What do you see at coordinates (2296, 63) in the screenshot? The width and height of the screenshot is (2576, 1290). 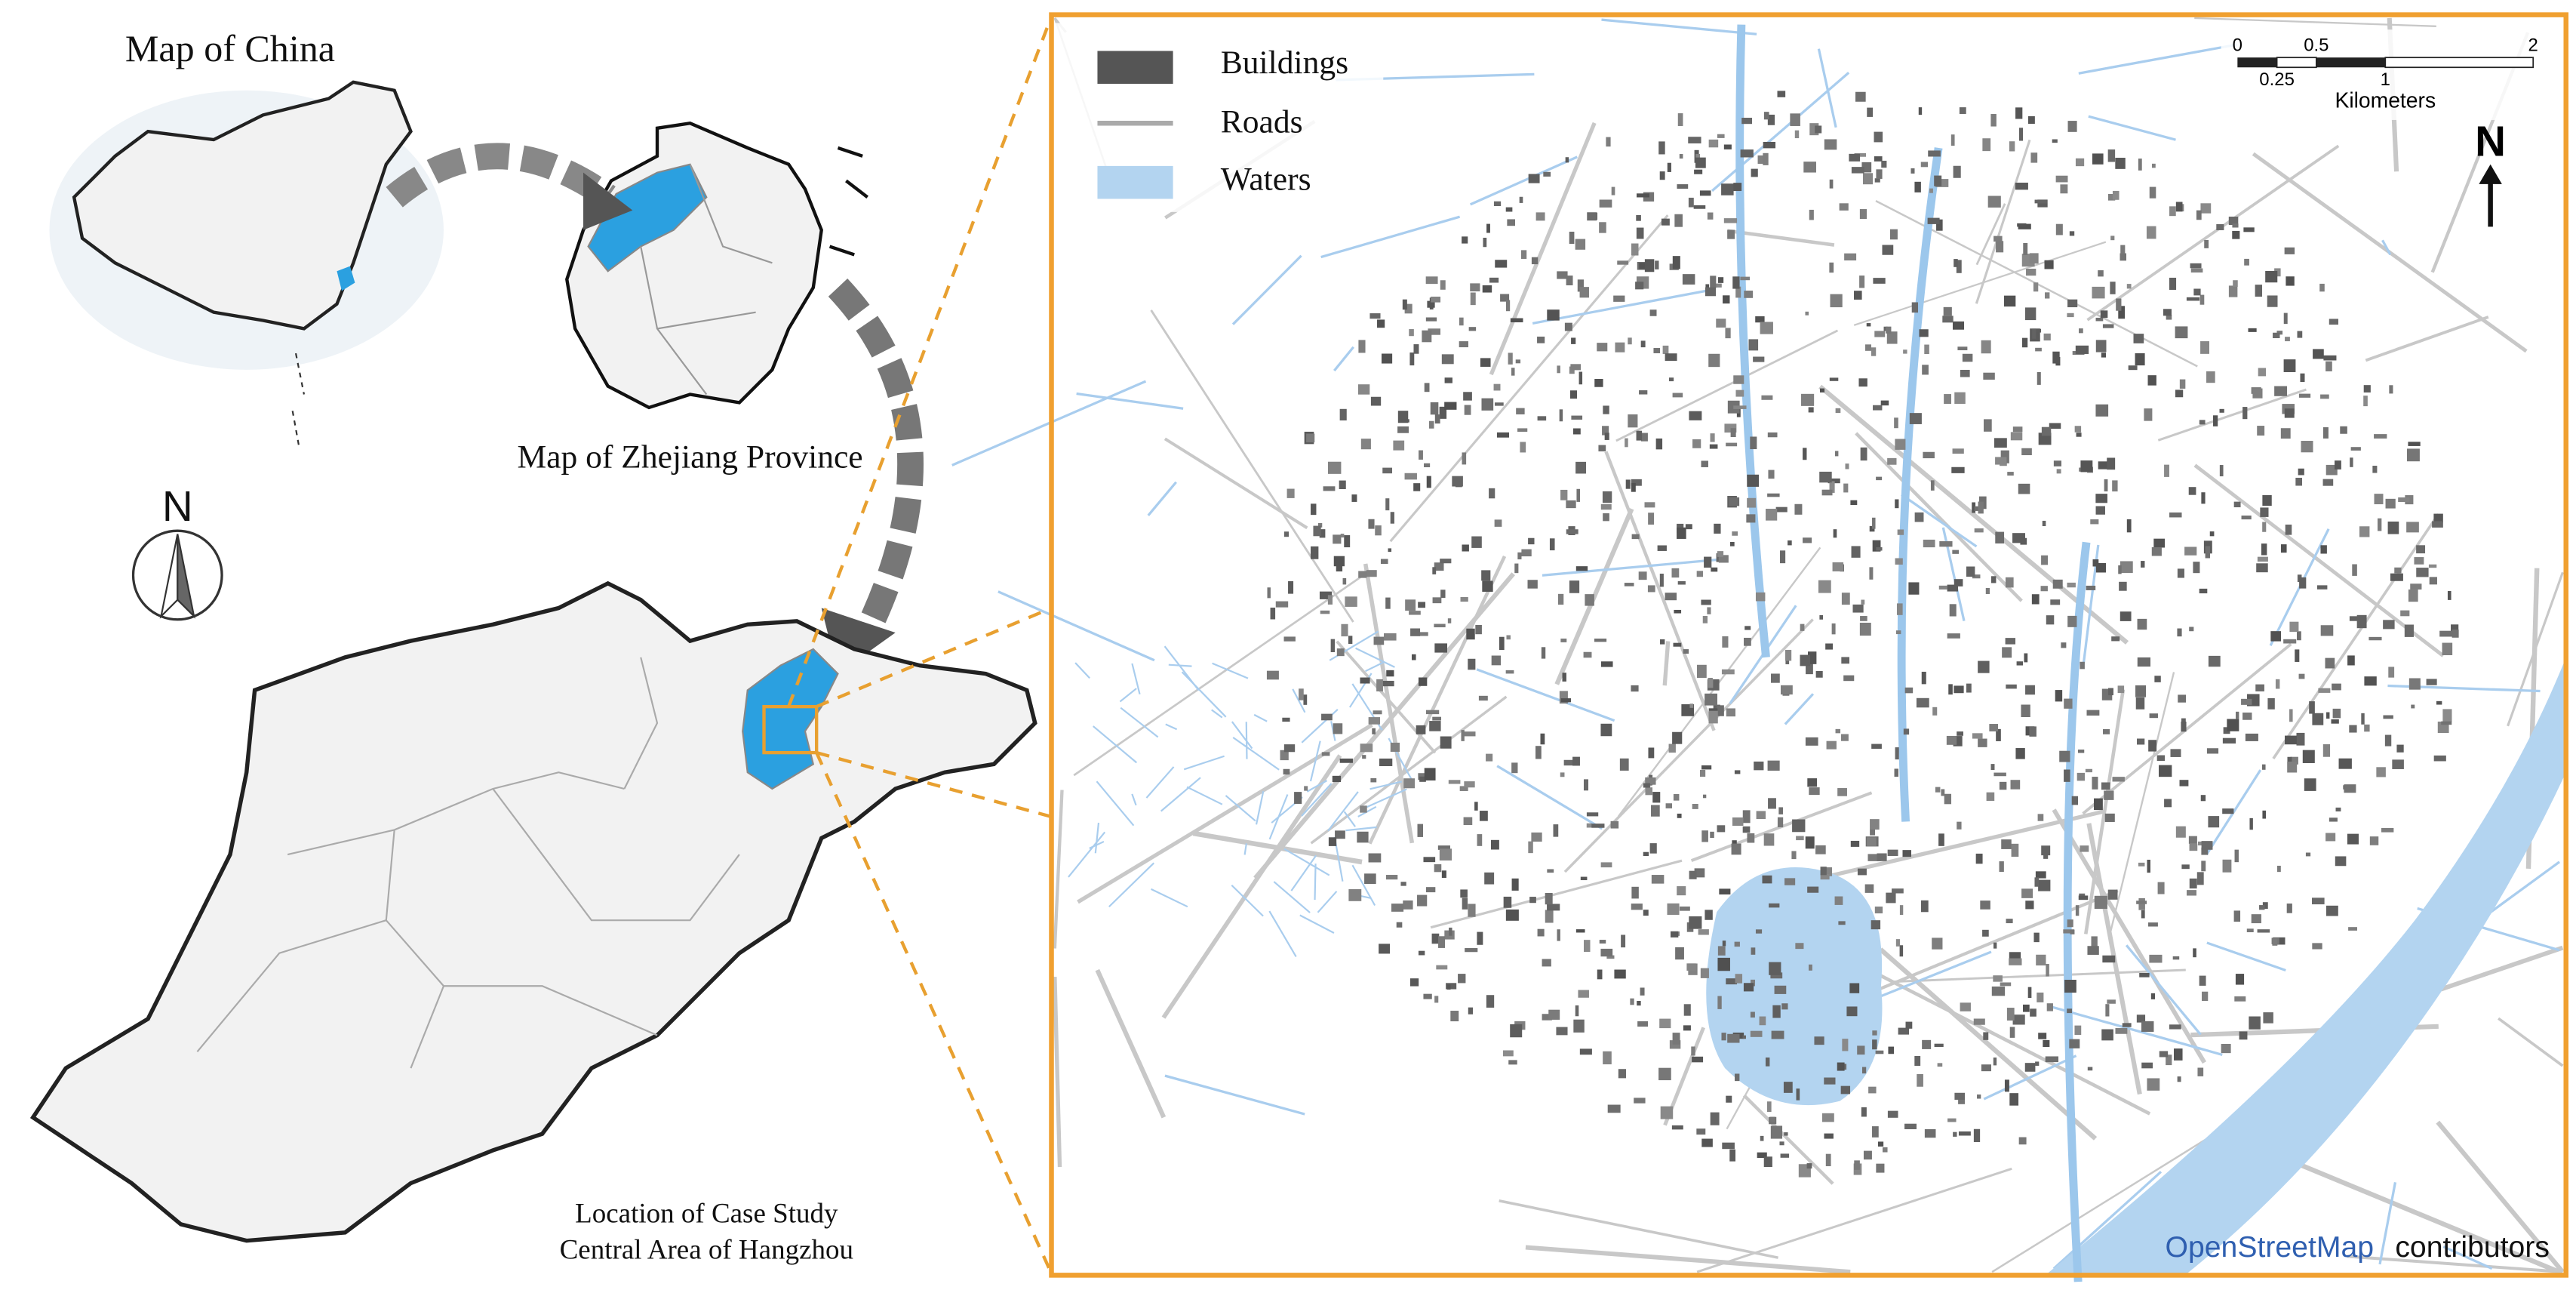 I see `scale-segment` at bounding box center [2296, 63].